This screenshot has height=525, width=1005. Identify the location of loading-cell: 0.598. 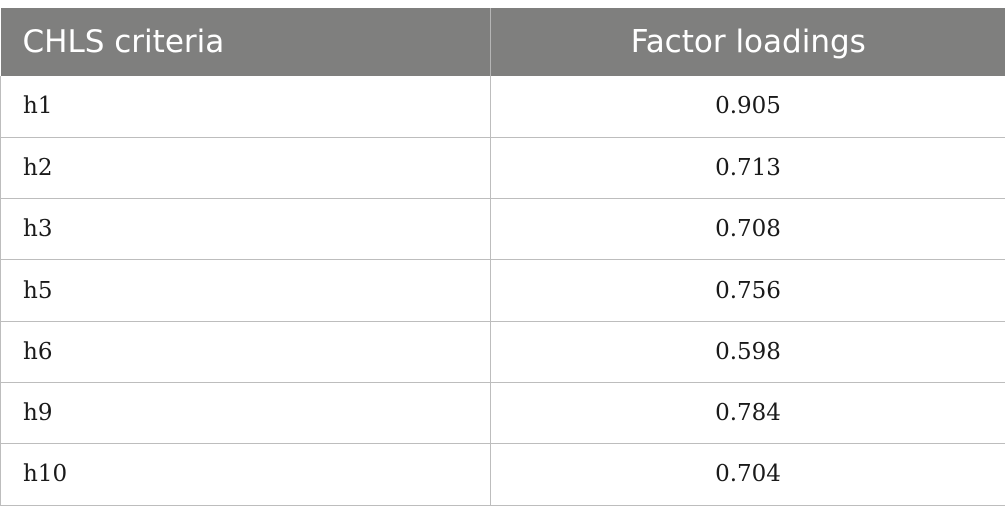
(747, 352).